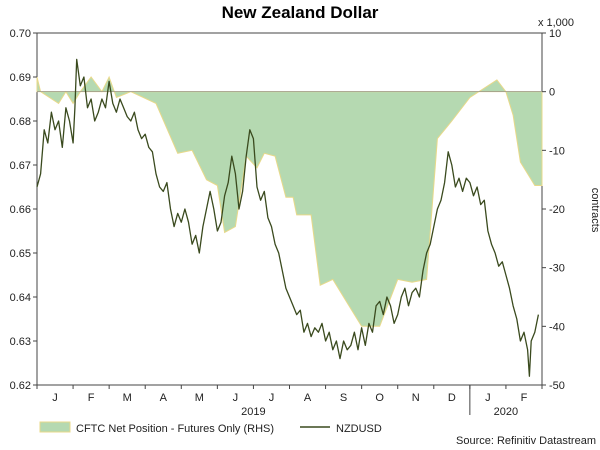  I want to click on chart-title: New Zealand Dollar, so click(300, 12).